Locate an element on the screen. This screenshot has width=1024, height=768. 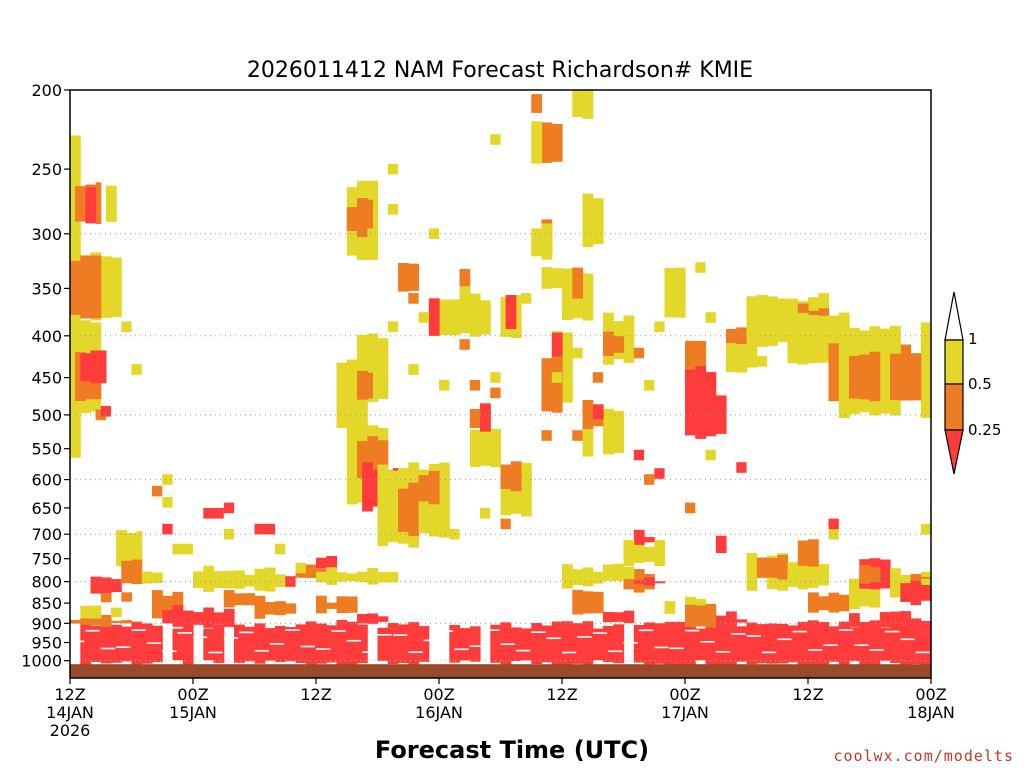
y-tick-label-800: 800 is located at coordinates (46, 582).